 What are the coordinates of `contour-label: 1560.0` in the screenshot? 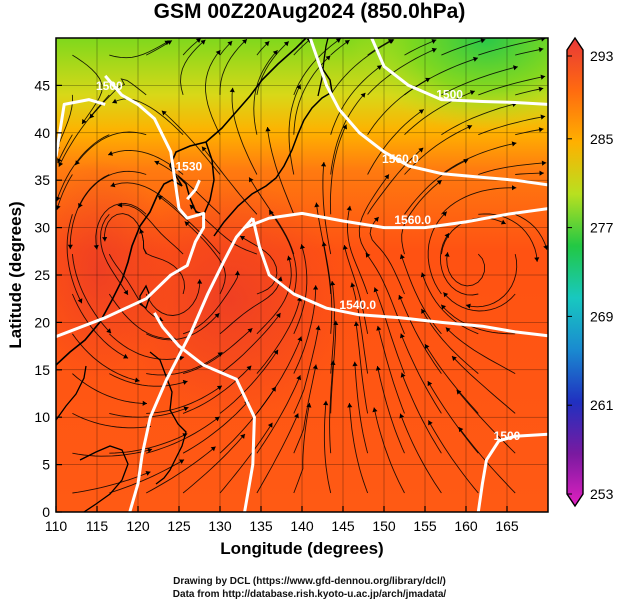 It's located at (400, 159).